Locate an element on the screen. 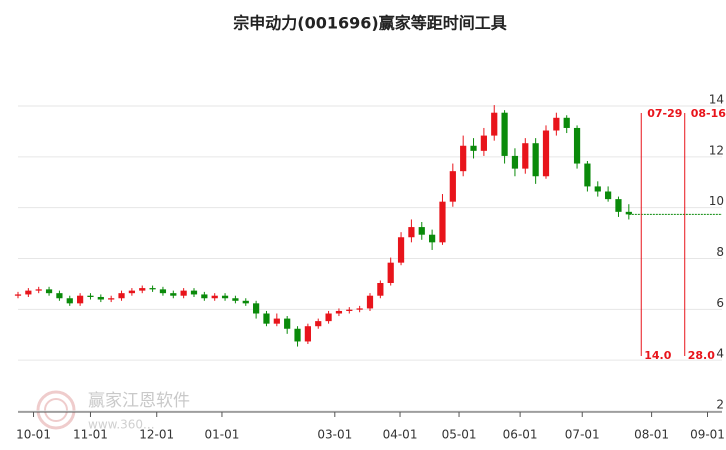 The width and height of the screenshot is (726, 450). x-tick-label: 08-01 is located at coordinates (651, 435).